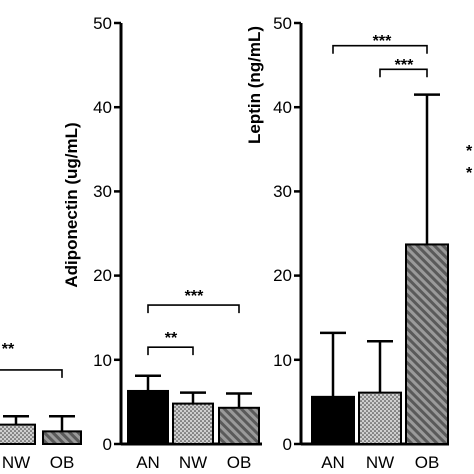 The height and width of the screenshot is (474, 474). What do you see at coordinates (469, 151) in the screenshot?
I see `edge-mark-top: *` at bounding box center [469, 151].